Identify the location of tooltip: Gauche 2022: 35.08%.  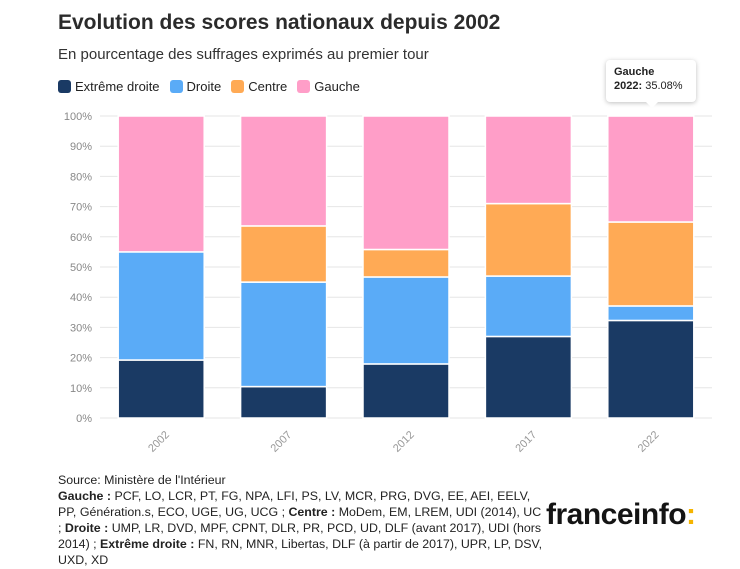
(651, 84).